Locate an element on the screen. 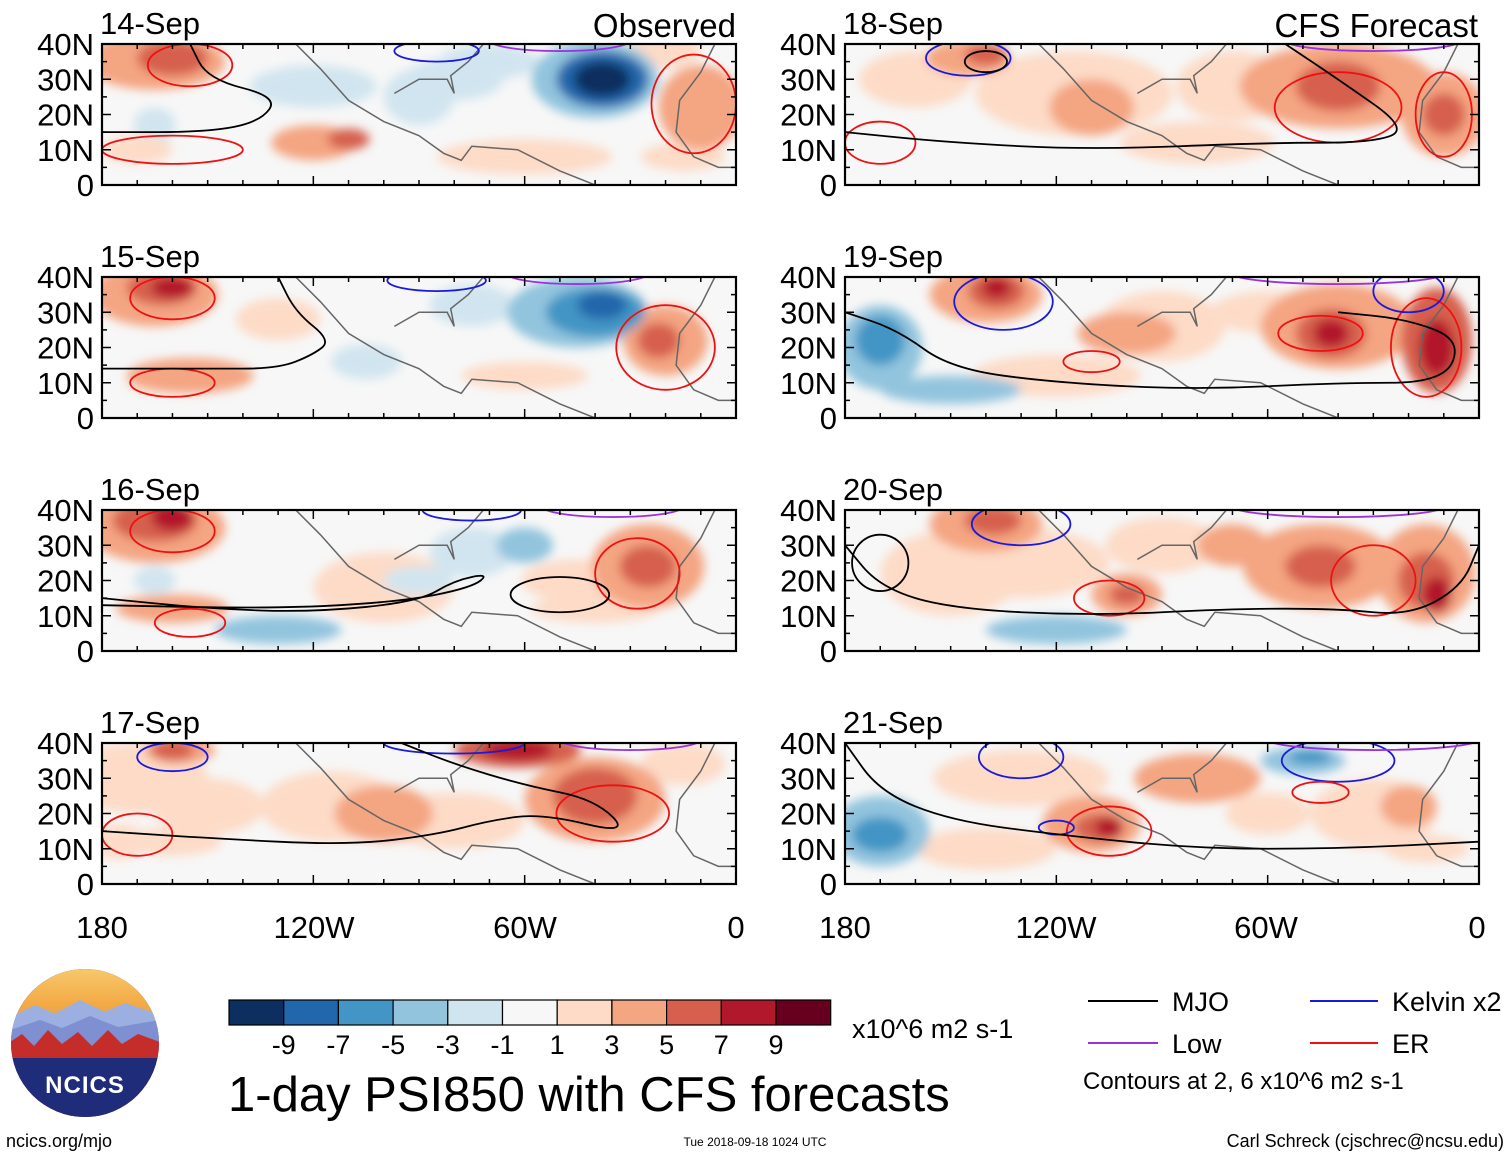 The image size is (1510, 1157). colorbar-tick-label: -7 is located at coordinates (338, 1045).